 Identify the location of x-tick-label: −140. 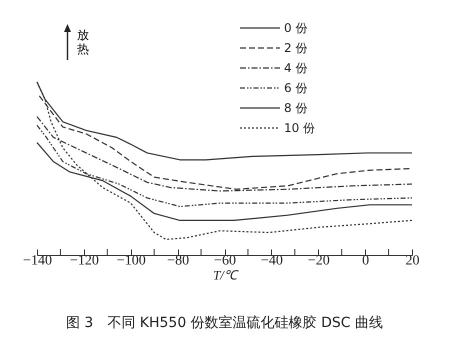
(37, 261).